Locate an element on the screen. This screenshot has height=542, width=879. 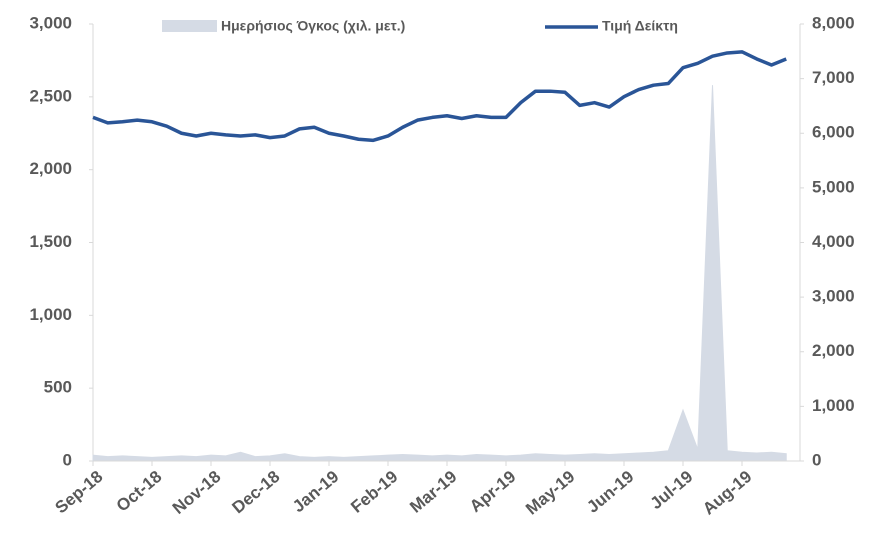
x-tick-label: Jan-19 is located at coordinates (315, 491).